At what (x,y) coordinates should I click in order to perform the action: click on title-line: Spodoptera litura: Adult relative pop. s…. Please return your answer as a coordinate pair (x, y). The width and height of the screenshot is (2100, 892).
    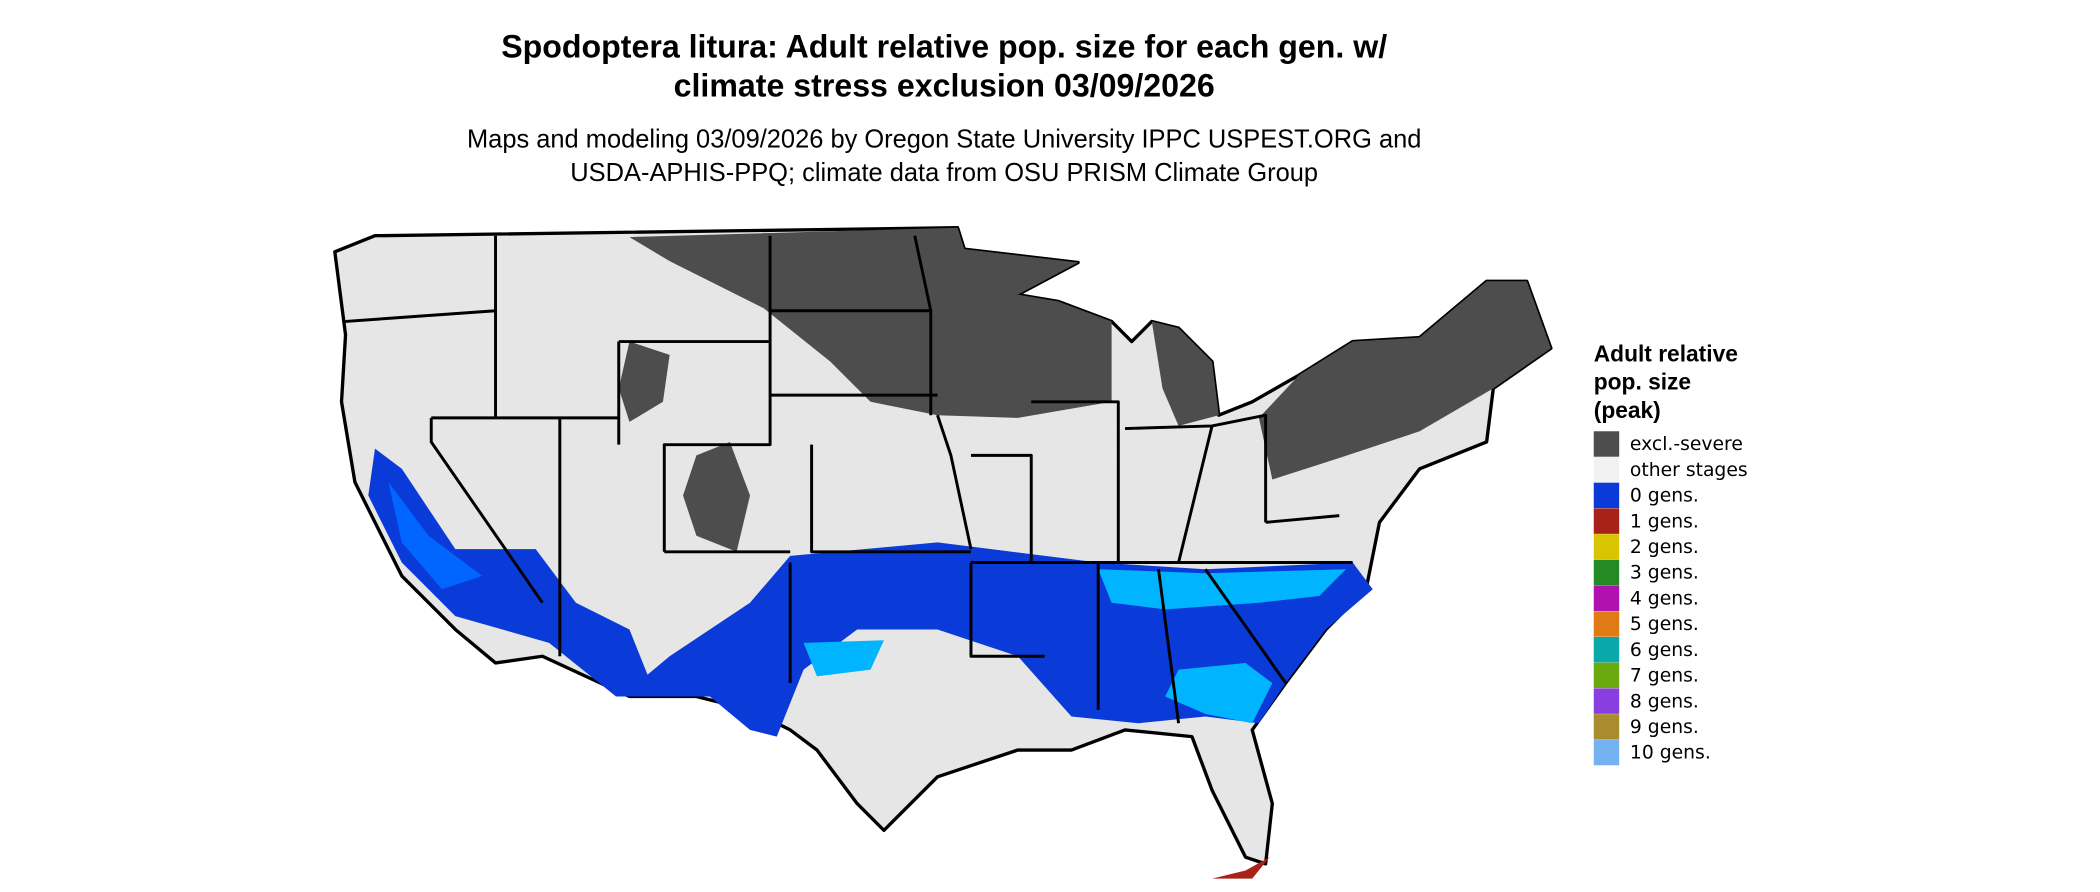
    Looking at the image, I should click on (944, 47).